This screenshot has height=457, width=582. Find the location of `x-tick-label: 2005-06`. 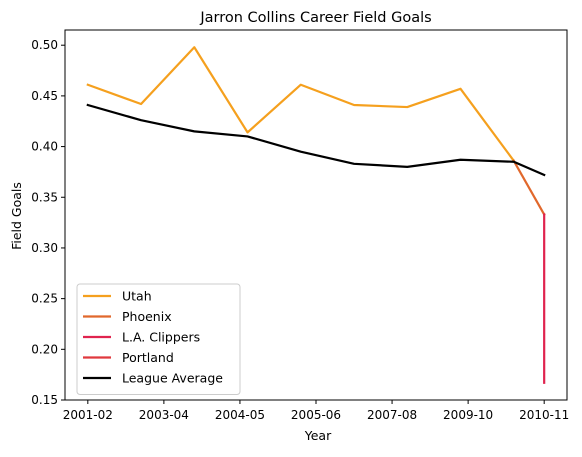

x-tick-label: 2005-06 is located at coordinates (316, 415).